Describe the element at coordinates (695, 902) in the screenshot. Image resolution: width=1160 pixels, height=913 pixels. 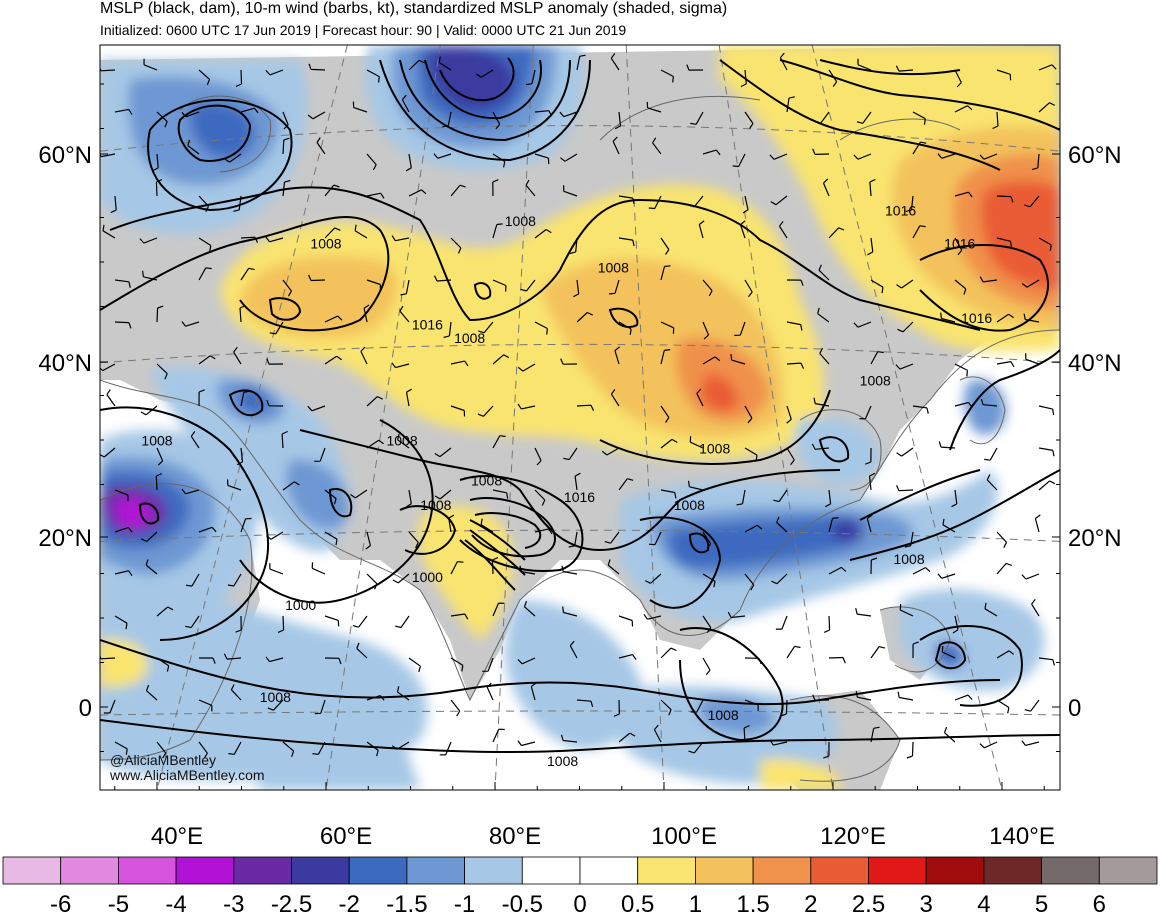
I see `colorbar-label: 1` at that location.